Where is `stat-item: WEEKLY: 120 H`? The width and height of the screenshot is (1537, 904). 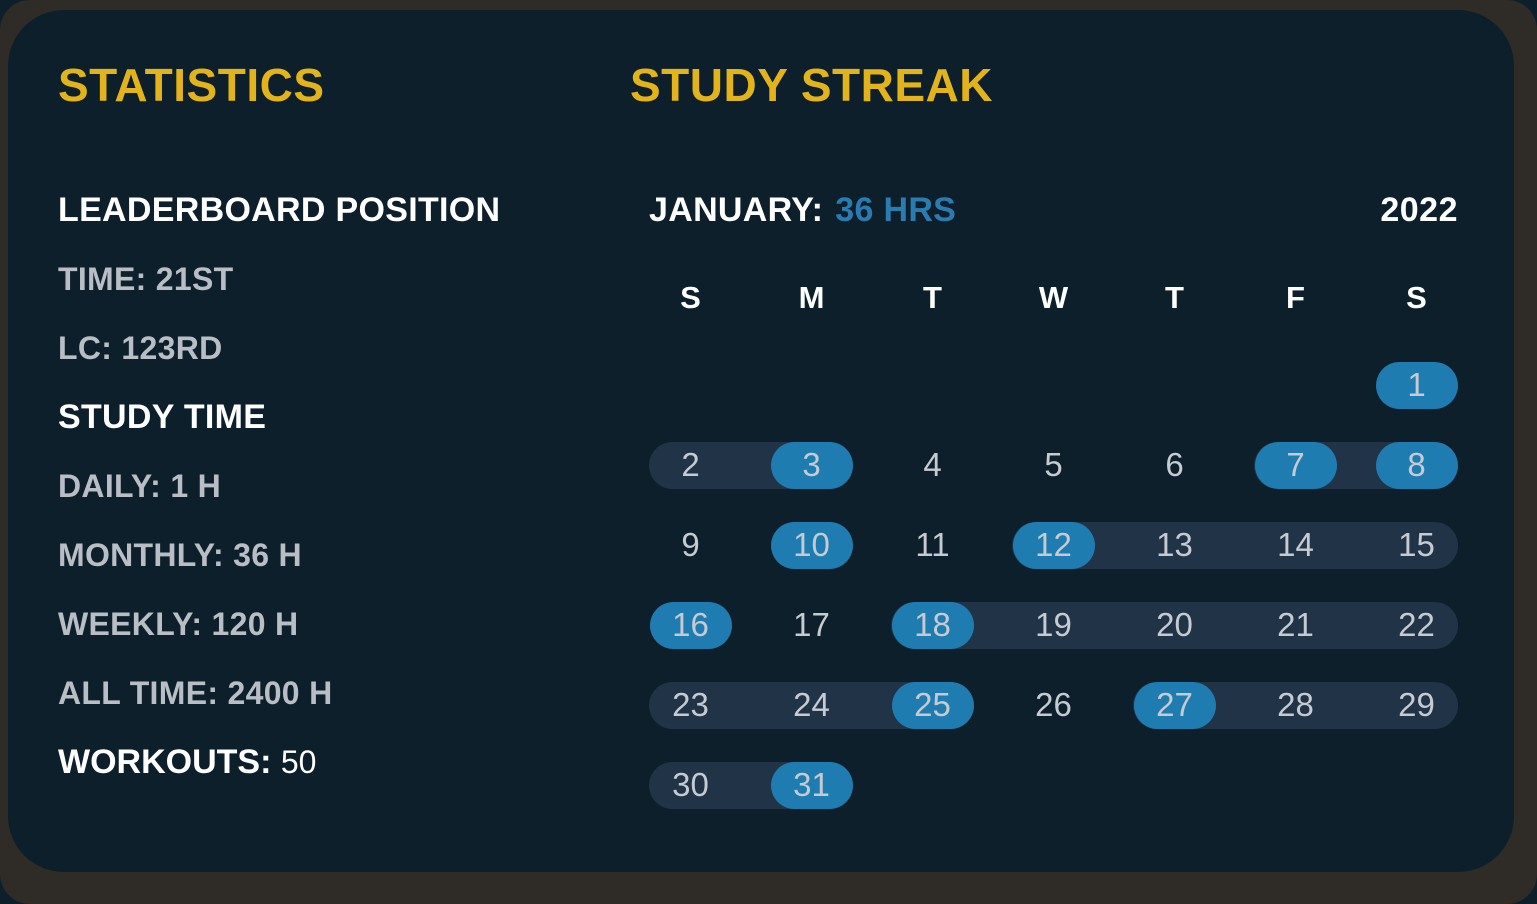 stat-item: WEEKLY: 120 H is located at coordinates (178, 624).